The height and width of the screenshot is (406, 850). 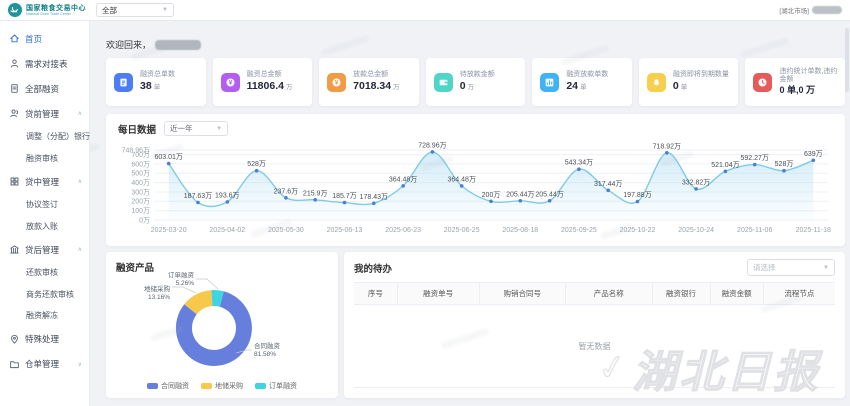 I want to click on date-range-select: 近一年 ▼, so click(x=196, y=128).